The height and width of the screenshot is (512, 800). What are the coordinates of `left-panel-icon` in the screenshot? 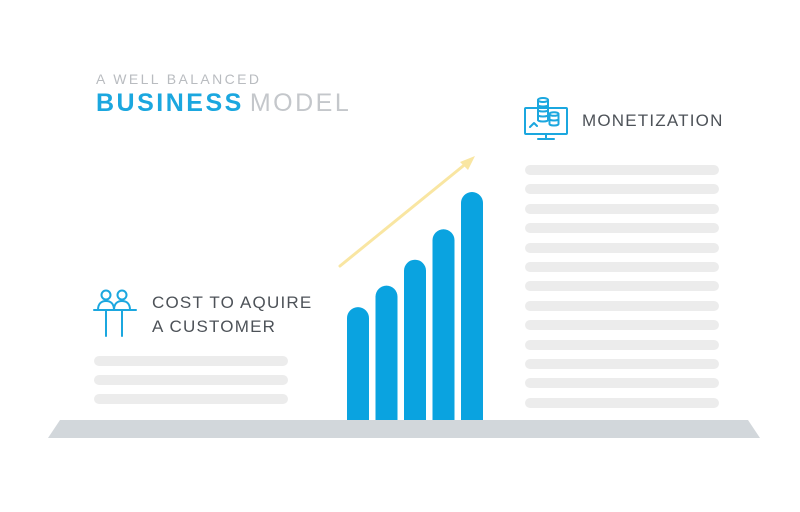 It's located at (115, 314).